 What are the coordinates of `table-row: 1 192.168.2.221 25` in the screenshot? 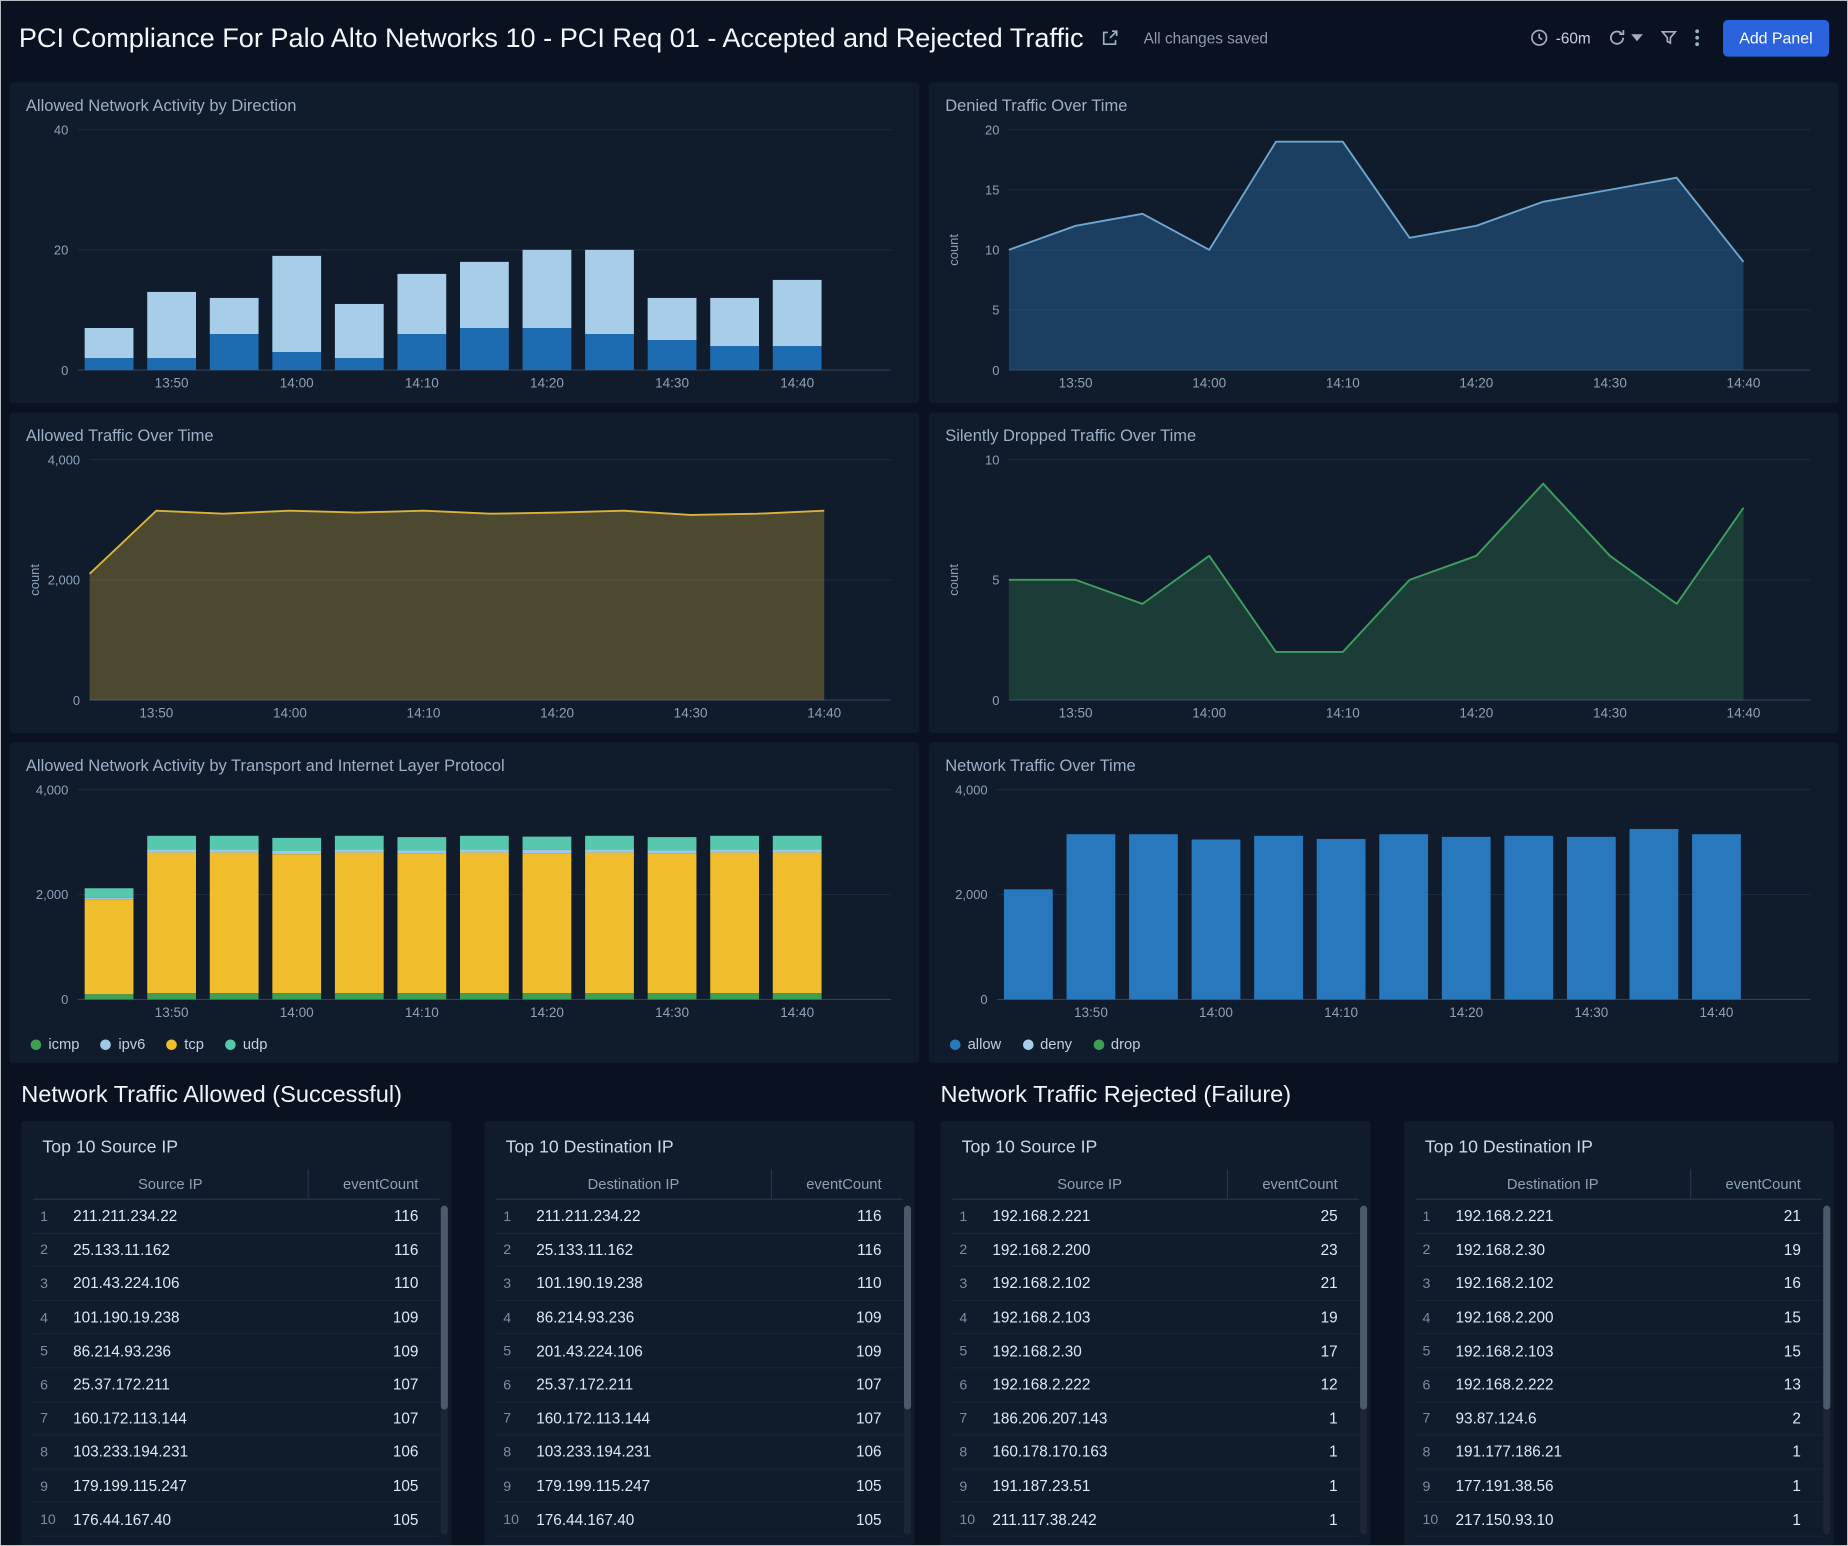 It's located at (1155, 1217).